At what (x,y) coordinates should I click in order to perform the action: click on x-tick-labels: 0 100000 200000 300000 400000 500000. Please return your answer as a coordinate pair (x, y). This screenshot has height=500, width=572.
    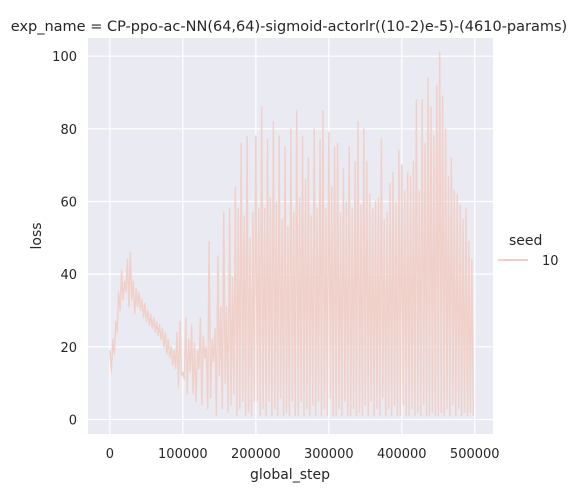
    Looking at the image, I should click on (303, 454).